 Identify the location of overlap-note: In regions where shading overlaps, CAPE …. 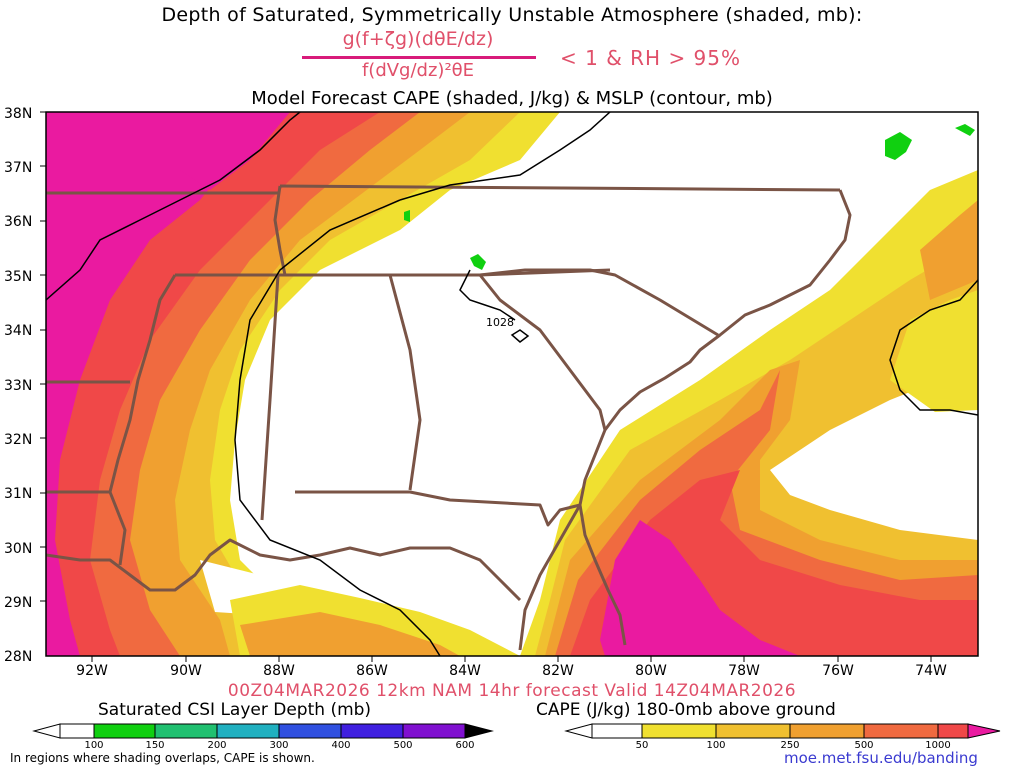
(162, 758).